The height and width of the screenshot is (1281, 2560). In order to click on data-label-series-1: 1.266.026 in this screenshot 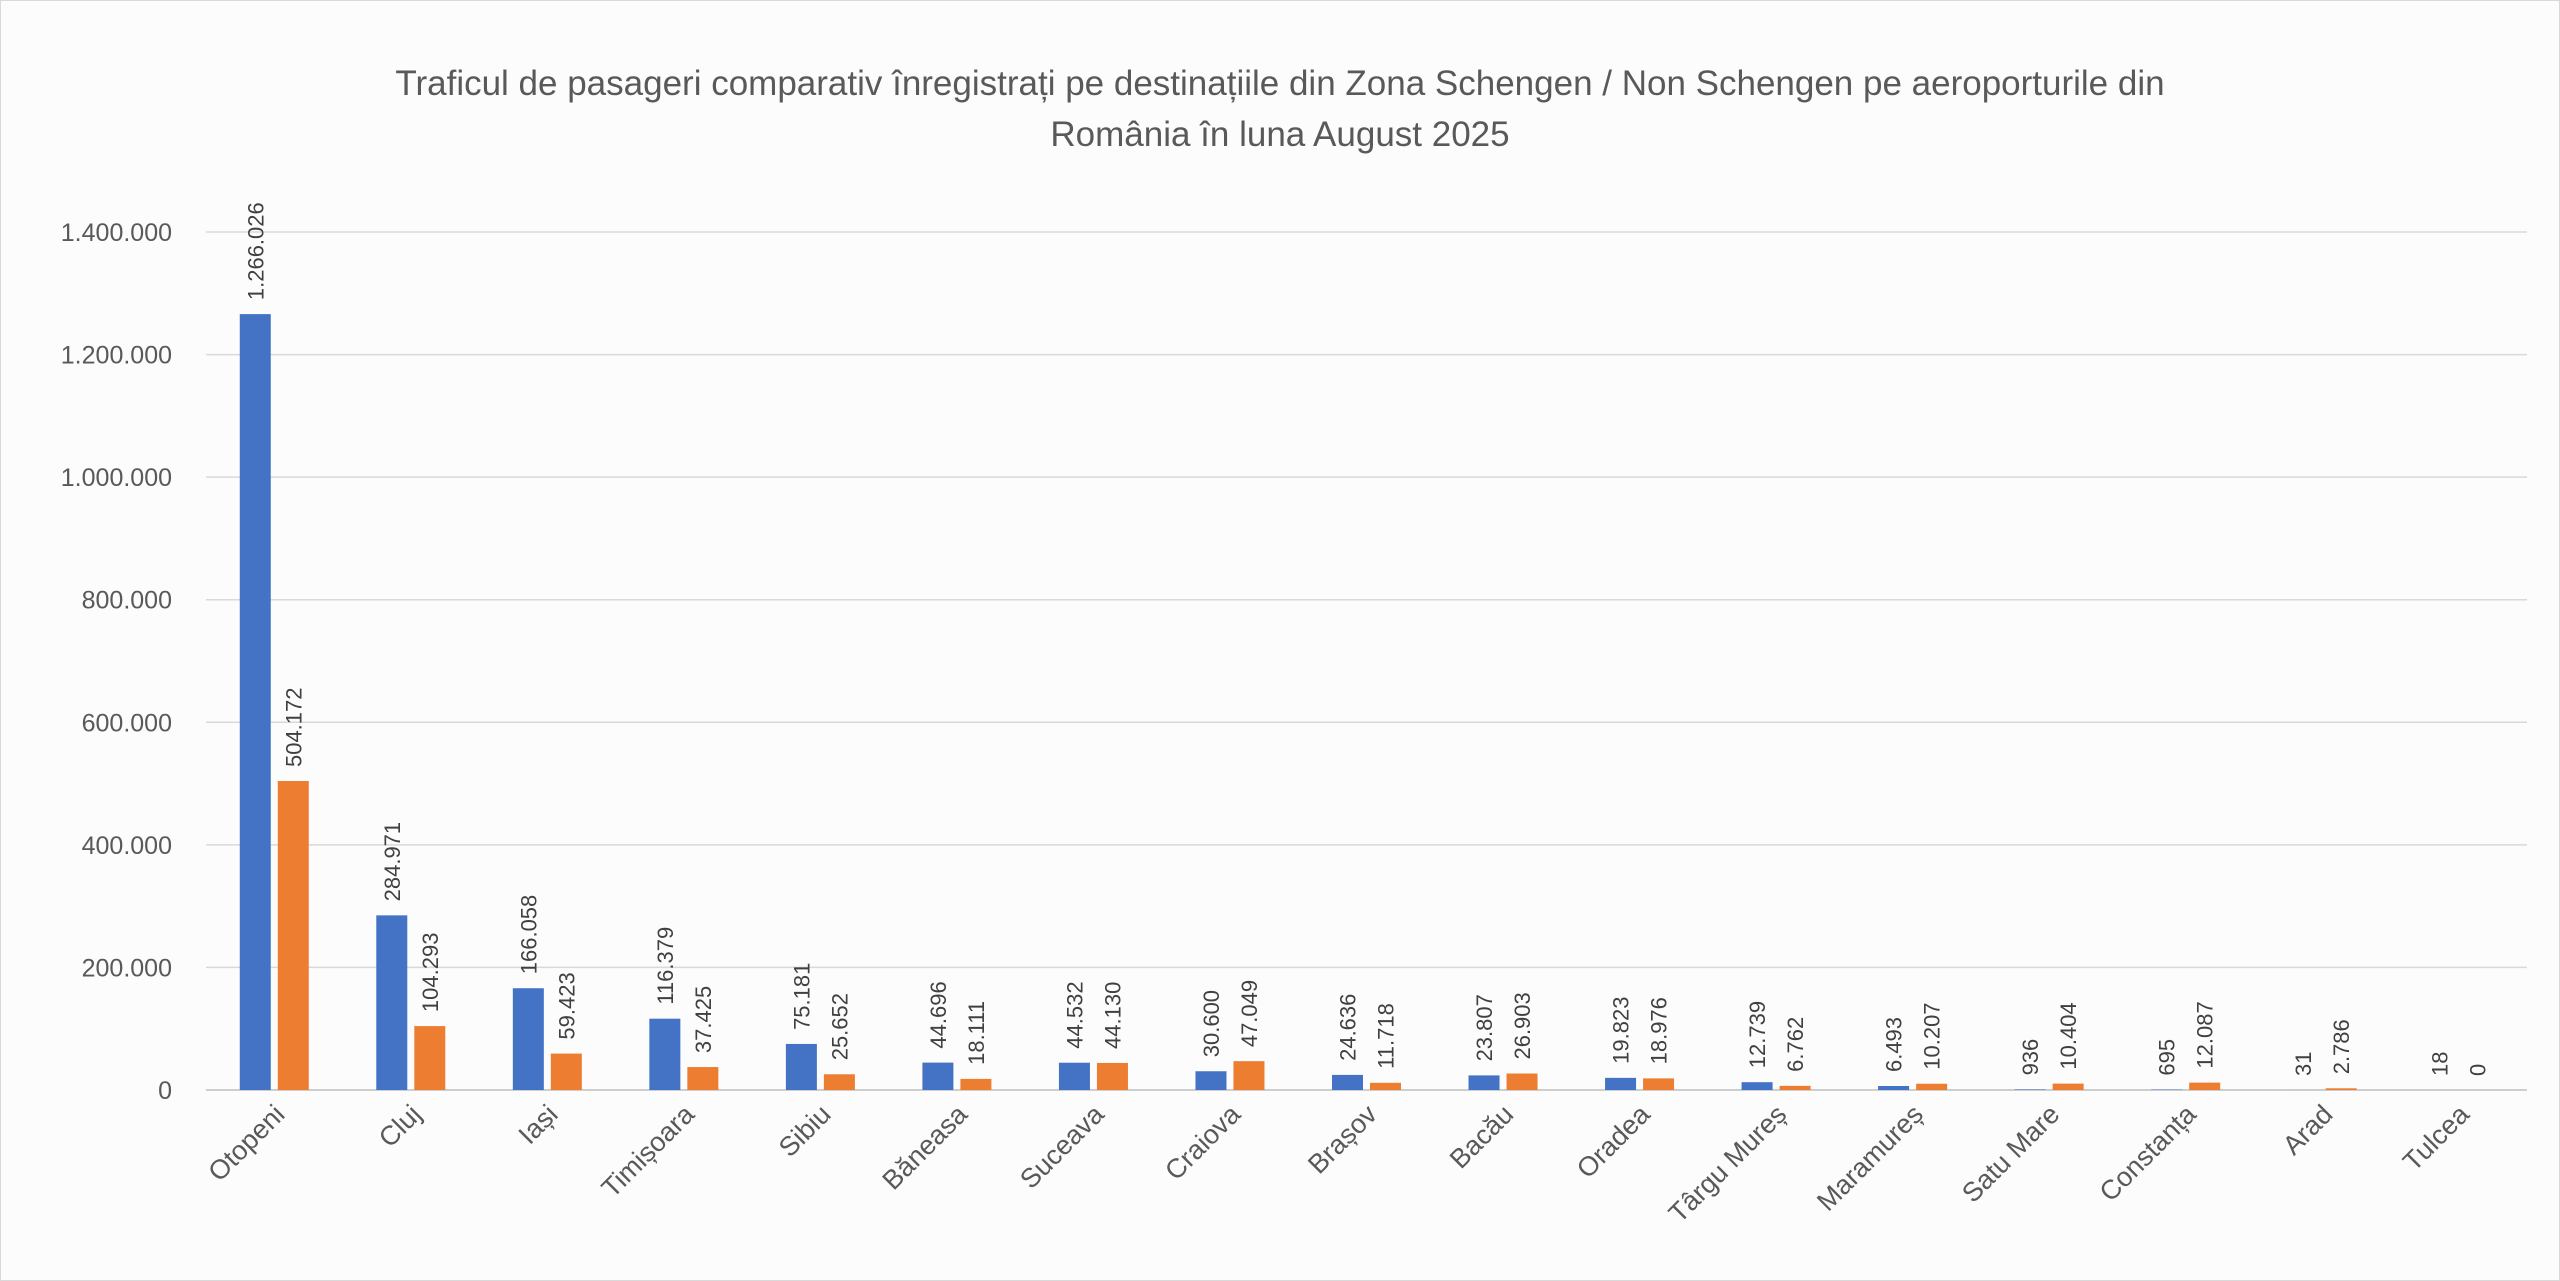, I will do `click(255, 251)`.